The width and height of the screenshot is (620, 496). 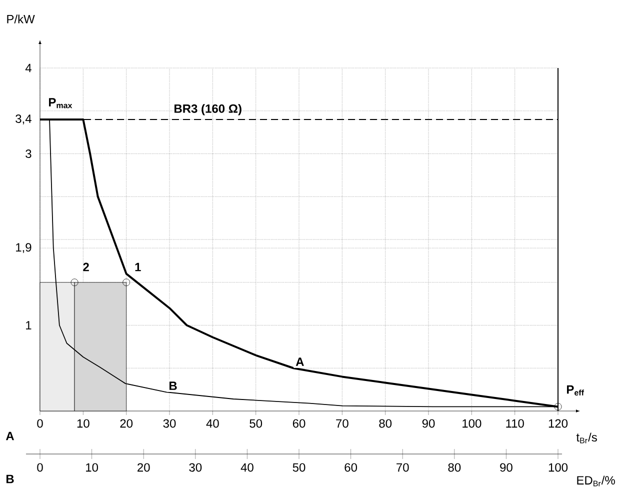 I want to click on x-tick-label: 110, so click(x=515, y=423).